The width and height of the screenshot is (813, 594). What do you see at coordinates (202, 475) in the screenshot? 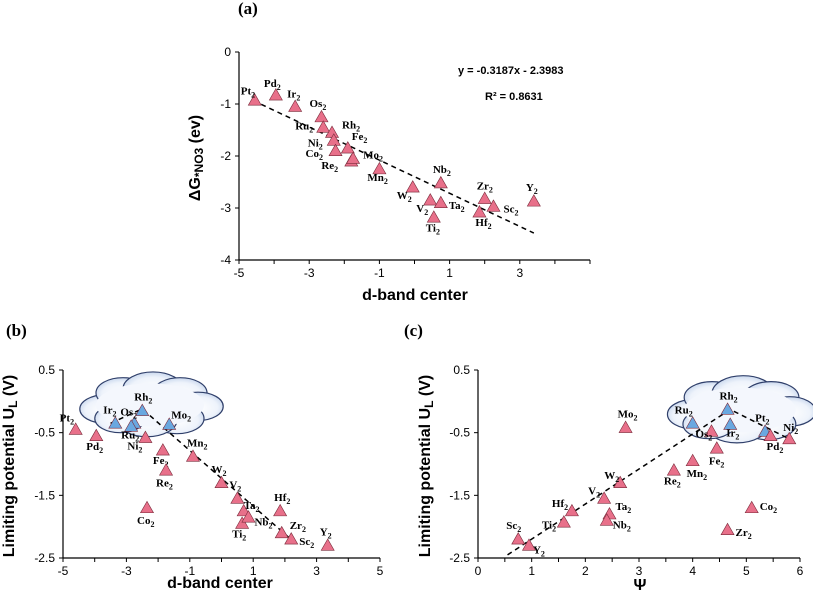
I see `trendline` at bounding box center [202, 475].